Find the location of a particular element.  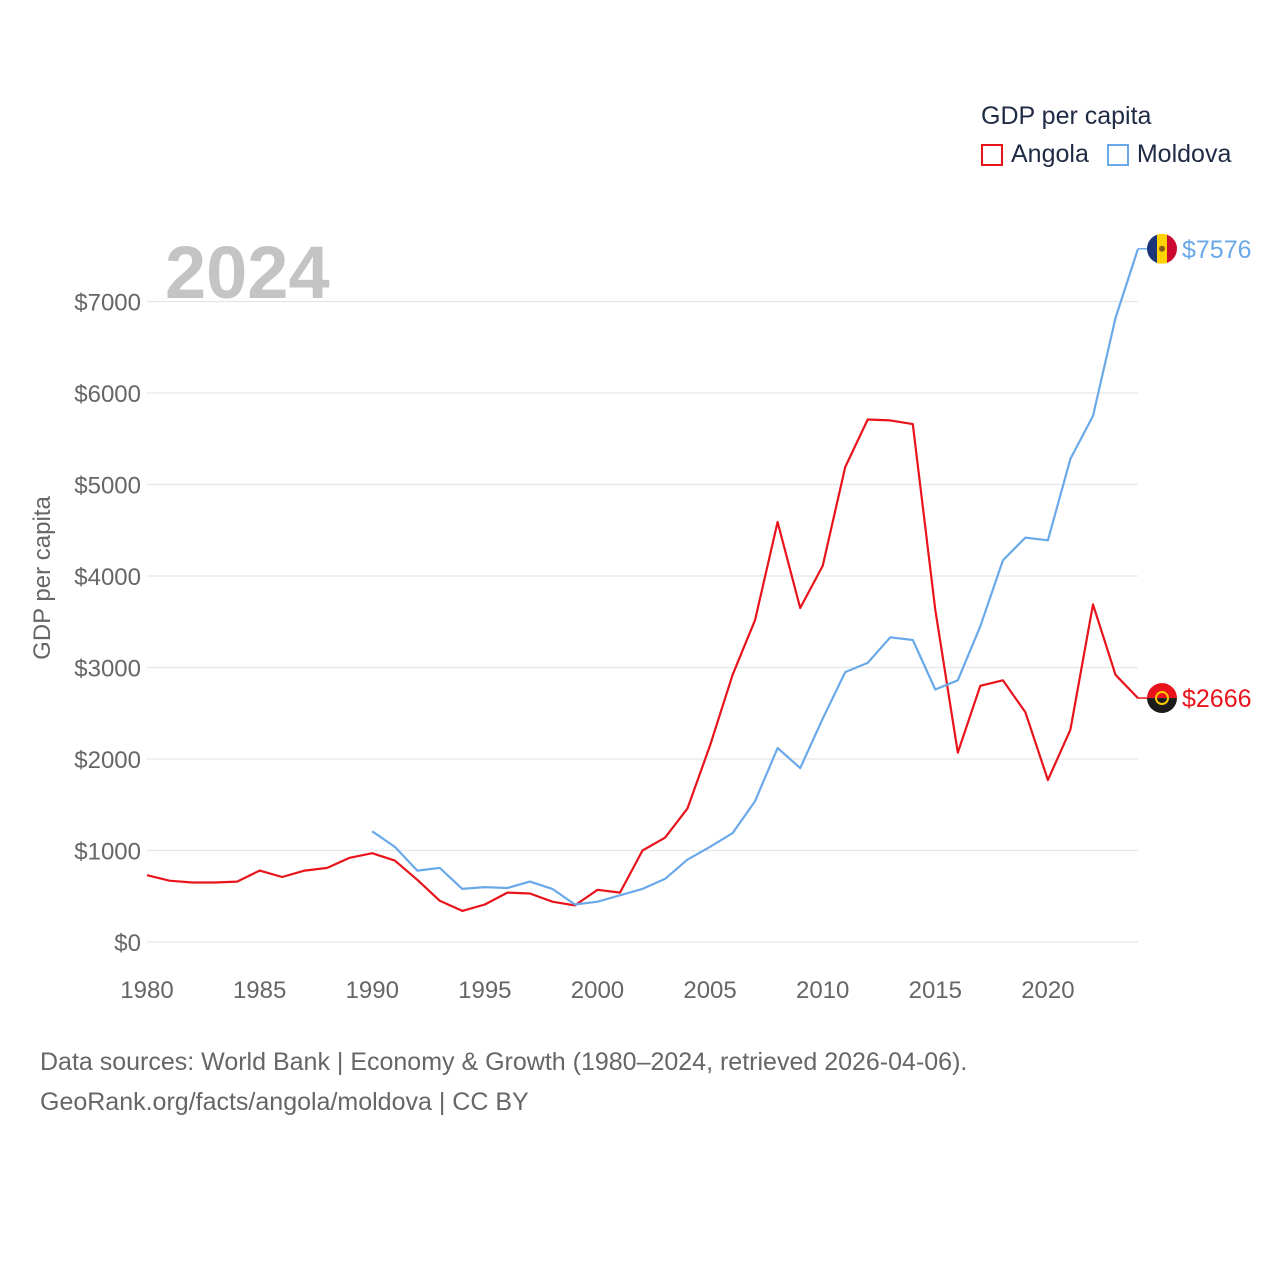

legend-swatch-angola is located at coordinates (992, 154).